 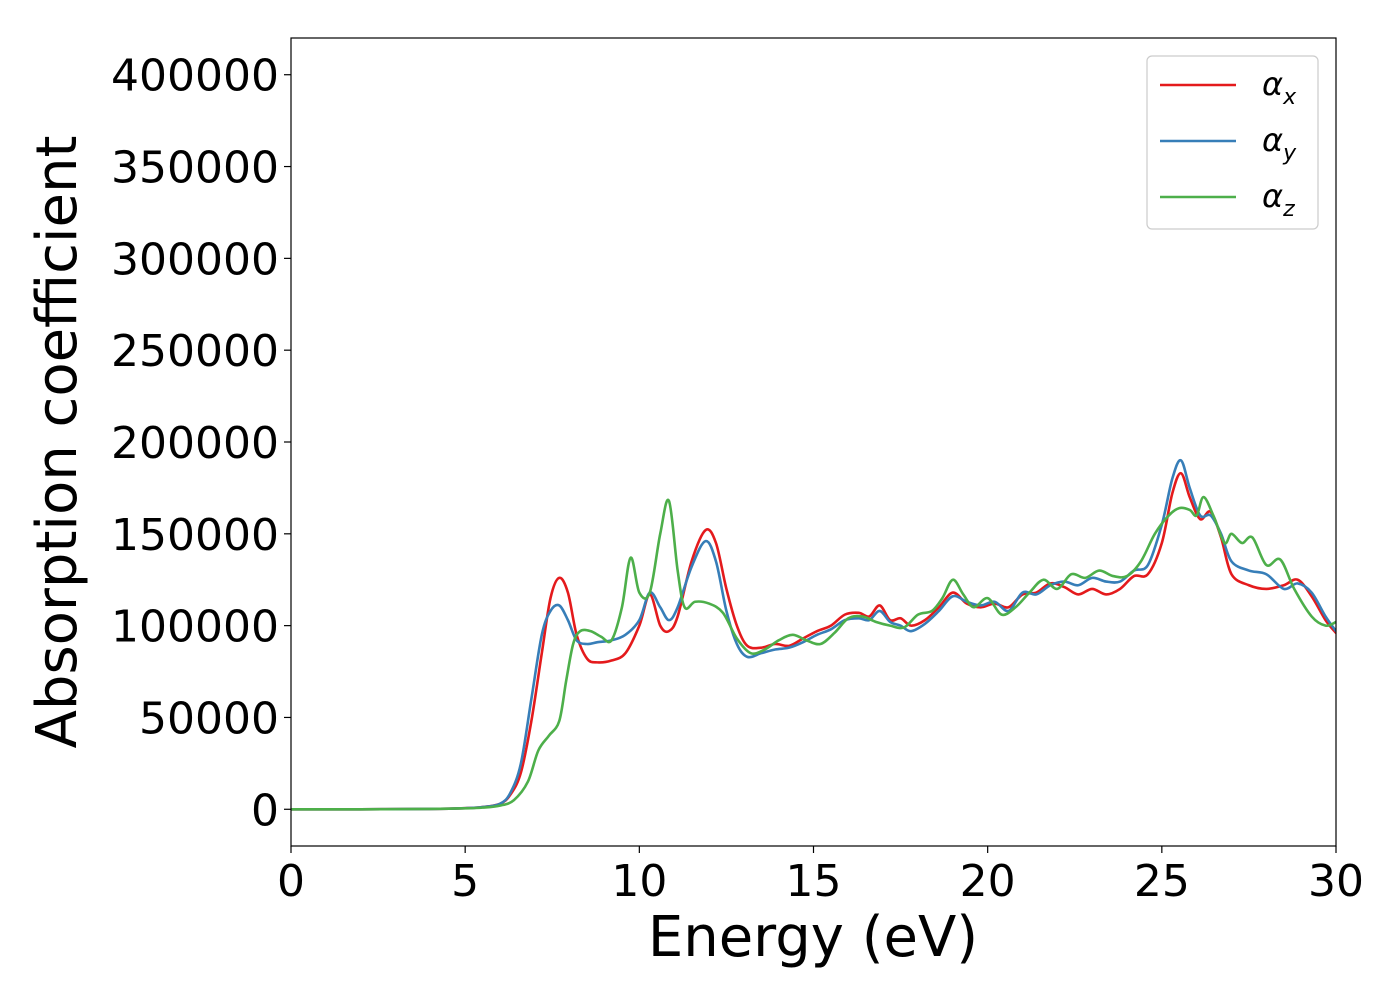 I want to click on legend-box, so click(x=1232, y=142).